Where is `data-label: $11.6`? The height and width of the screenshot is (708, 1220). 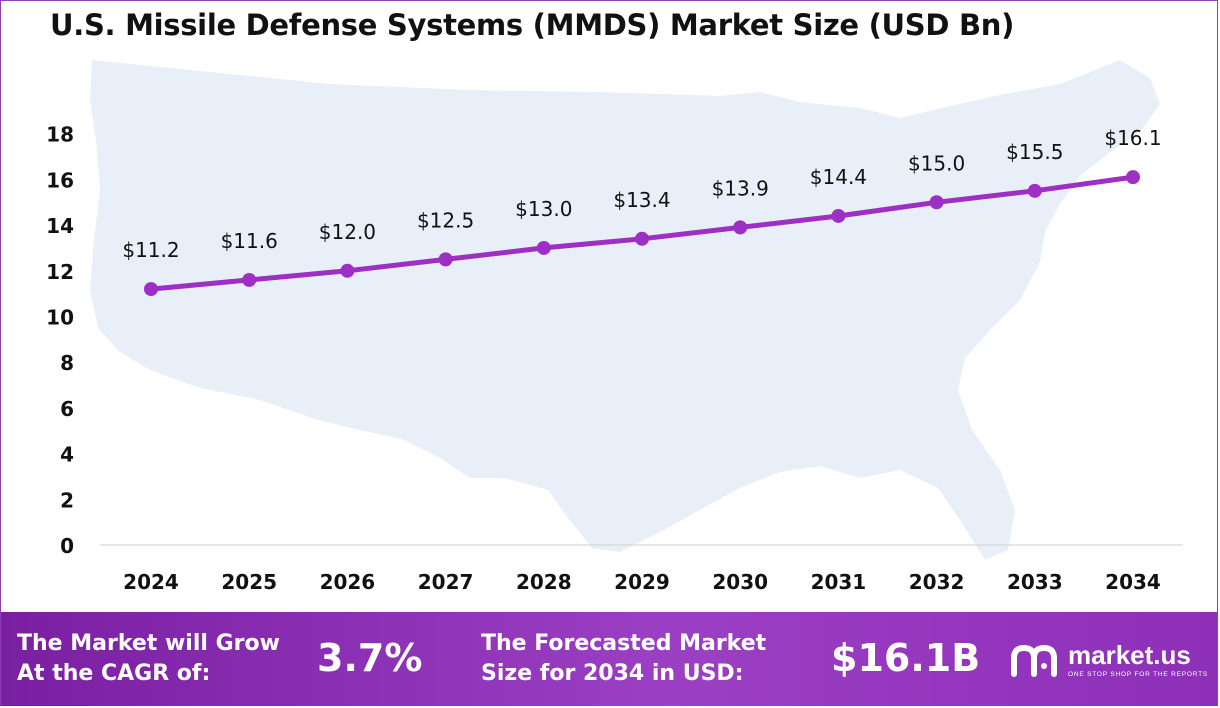 data-label: $11.6 is located at coordinates (249, 241).